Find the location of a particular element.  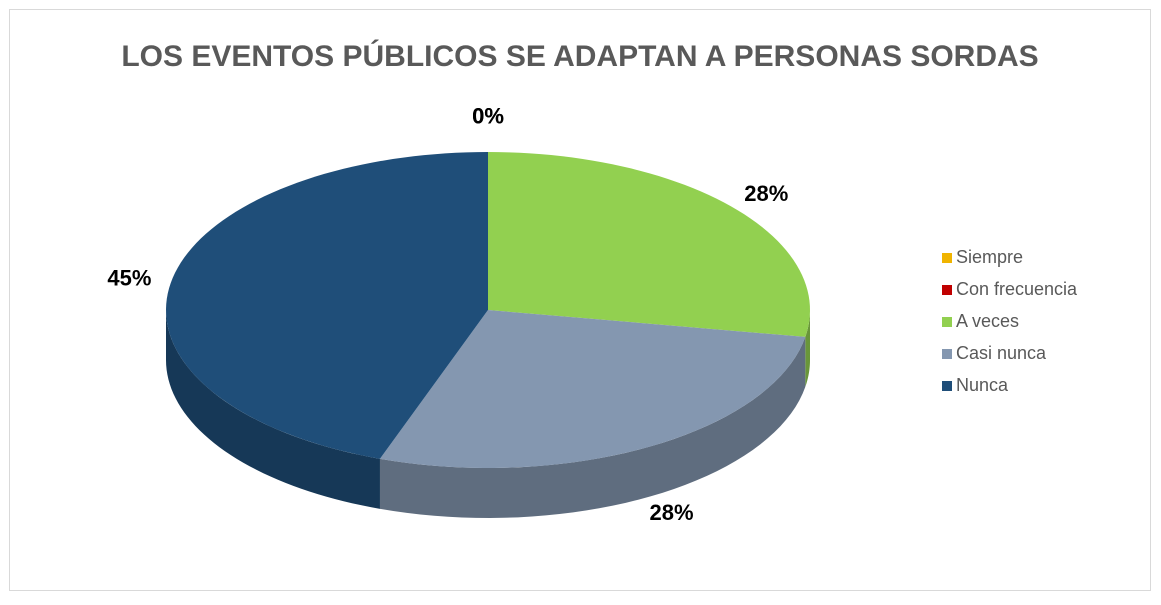

data-label: 0% is located at coordinates (488, 115).